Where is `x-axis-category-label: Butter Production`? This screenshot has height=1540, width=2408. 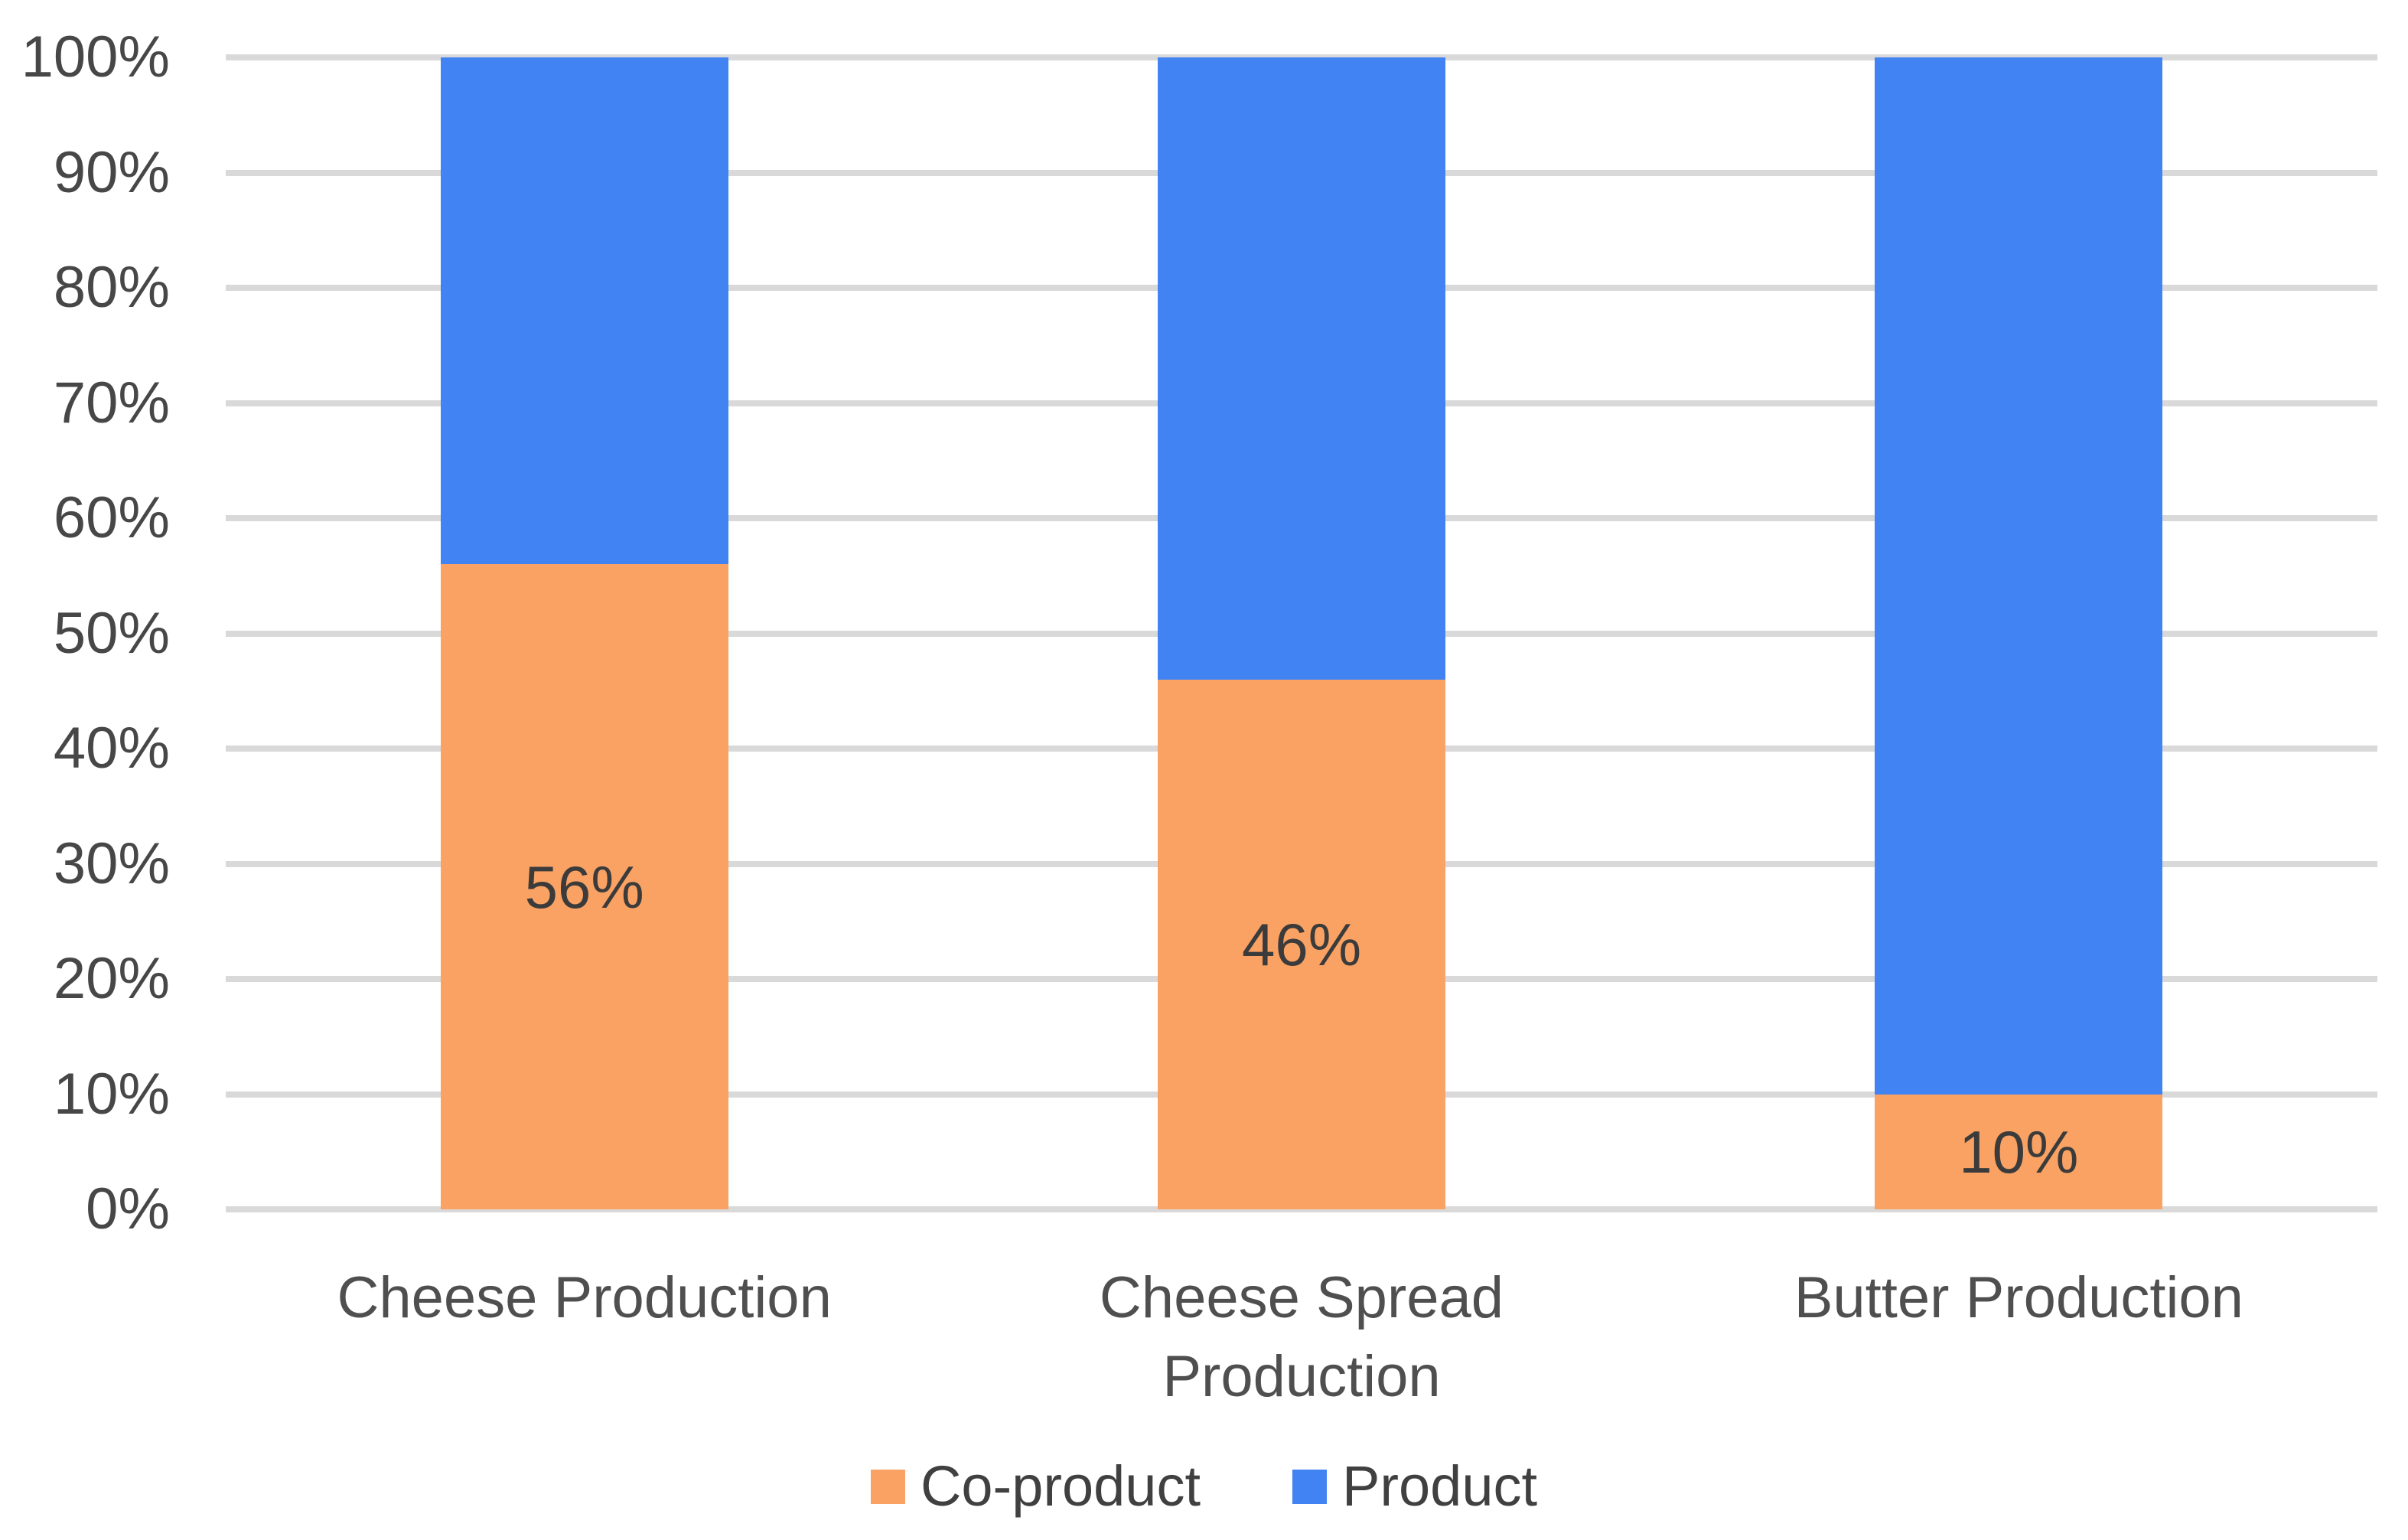
x-axis-category-label: Butter Production is located at coordinates (2018, 1298).